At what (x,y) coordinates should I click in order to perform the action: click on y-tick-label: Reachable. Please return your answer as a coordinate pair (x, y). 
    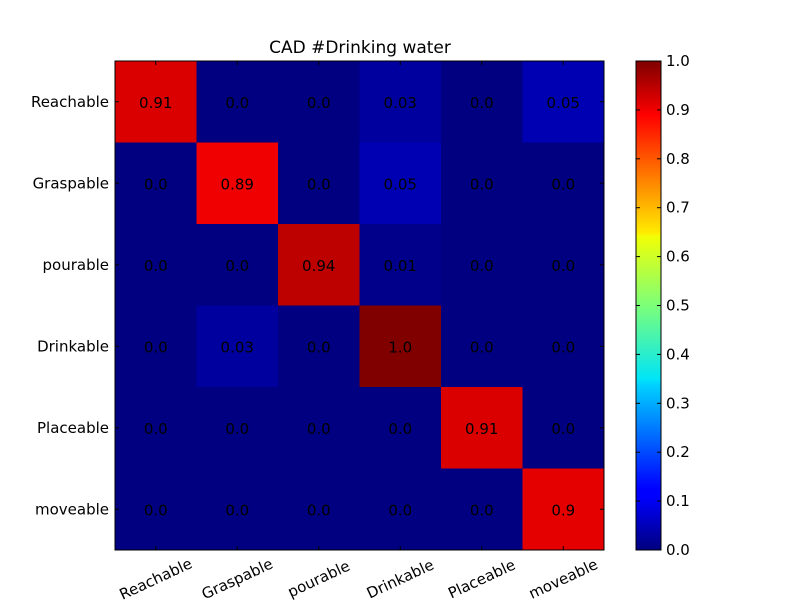
    Looking at the image, I should click on (70, 102).